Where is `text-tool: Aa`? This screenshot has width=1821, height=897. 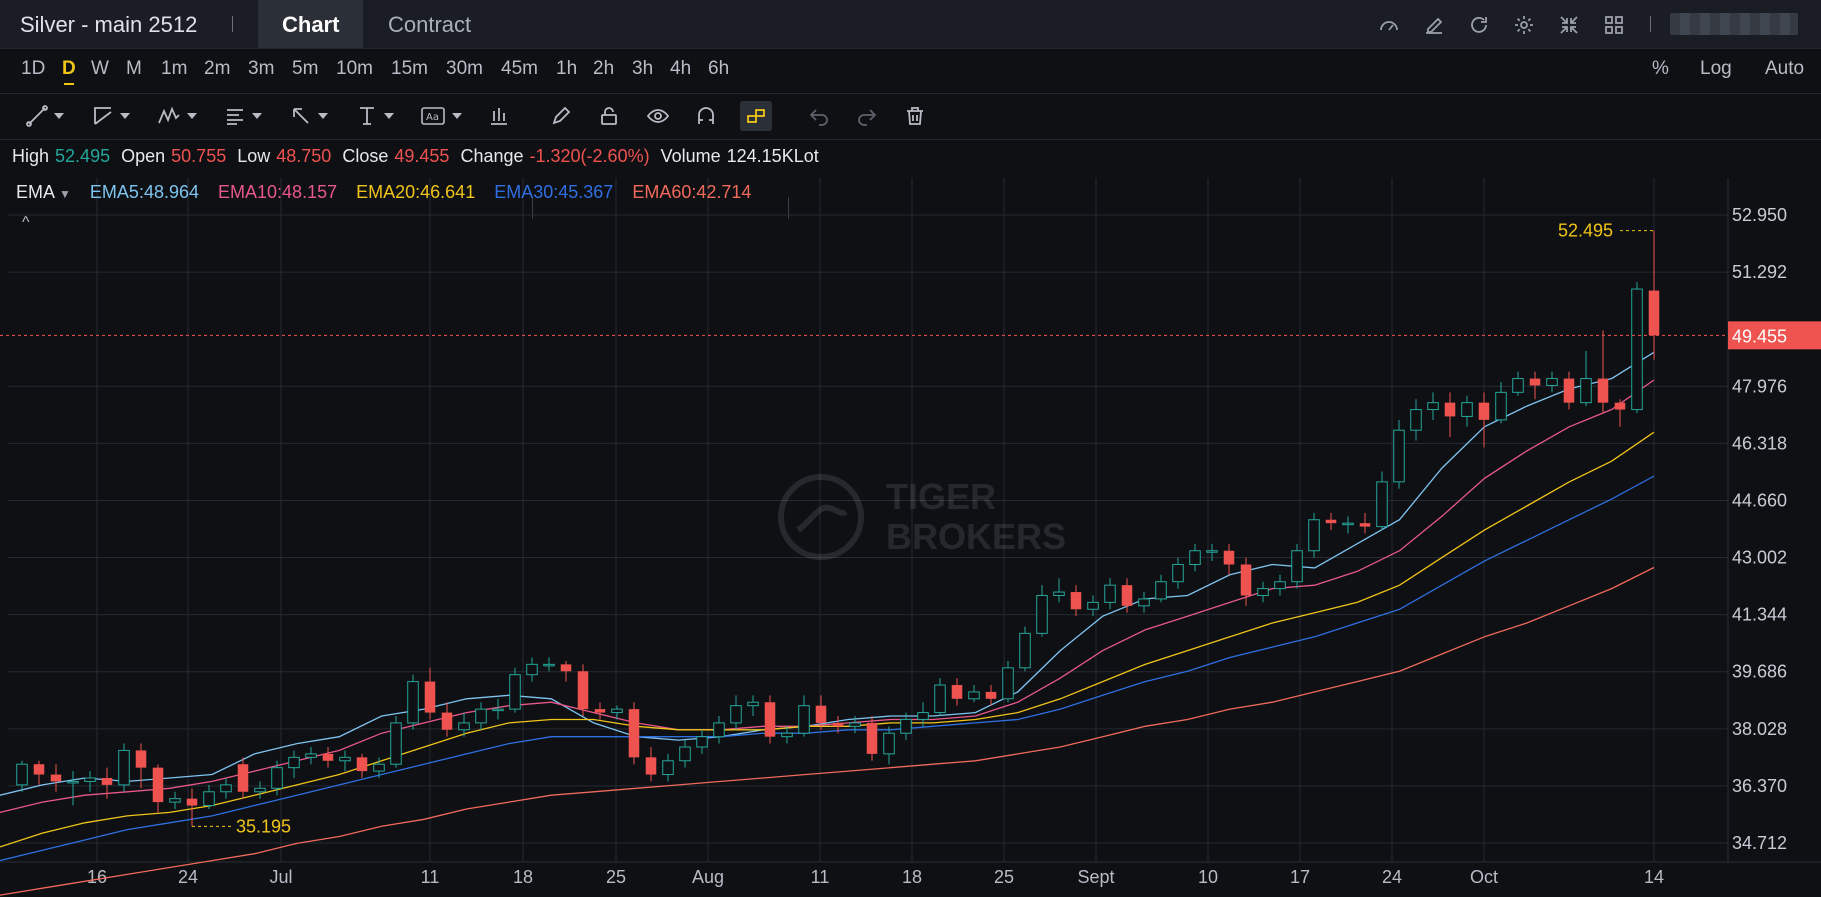 text-tool: Aa is located at coordinates (441, 116).